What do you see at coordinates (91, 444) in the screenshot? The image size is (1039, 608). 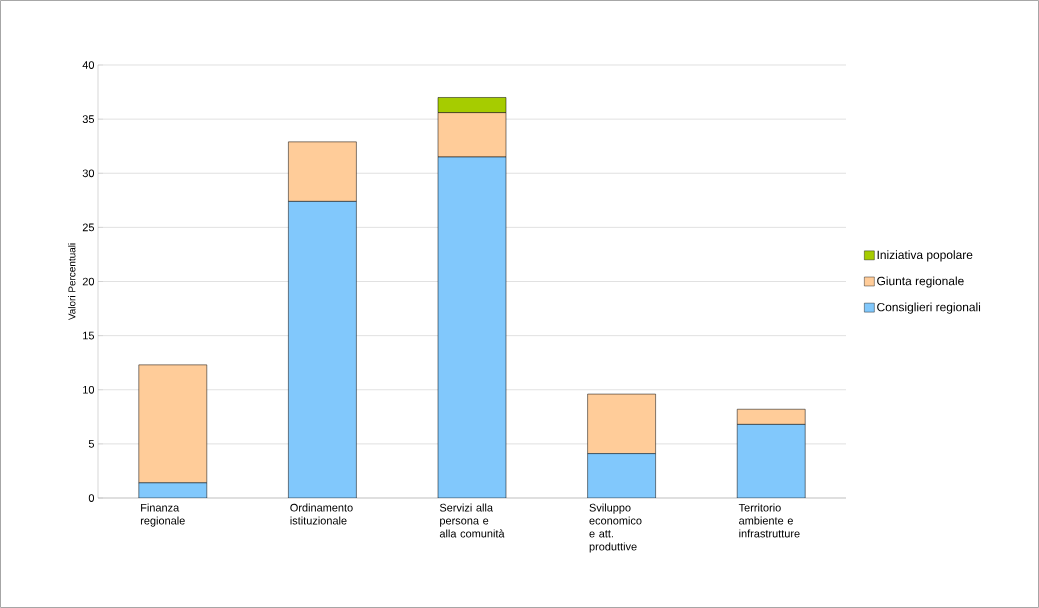 I see `y-tick-label: 5` at bounding box center [91, 444].